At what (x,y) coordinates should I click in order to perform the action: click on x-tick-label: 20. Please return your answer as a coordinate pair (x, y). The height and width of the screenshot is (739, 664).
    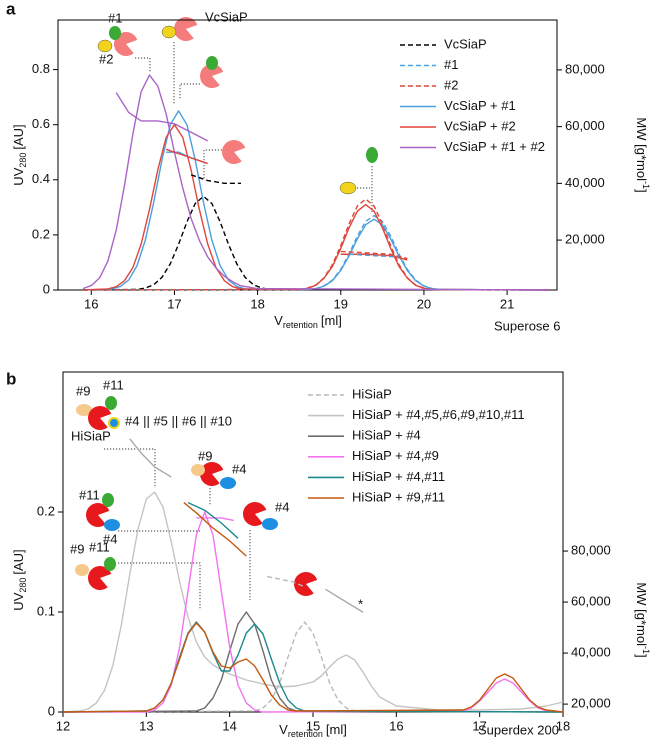
    Looking at the image, I should click on (424, 303).